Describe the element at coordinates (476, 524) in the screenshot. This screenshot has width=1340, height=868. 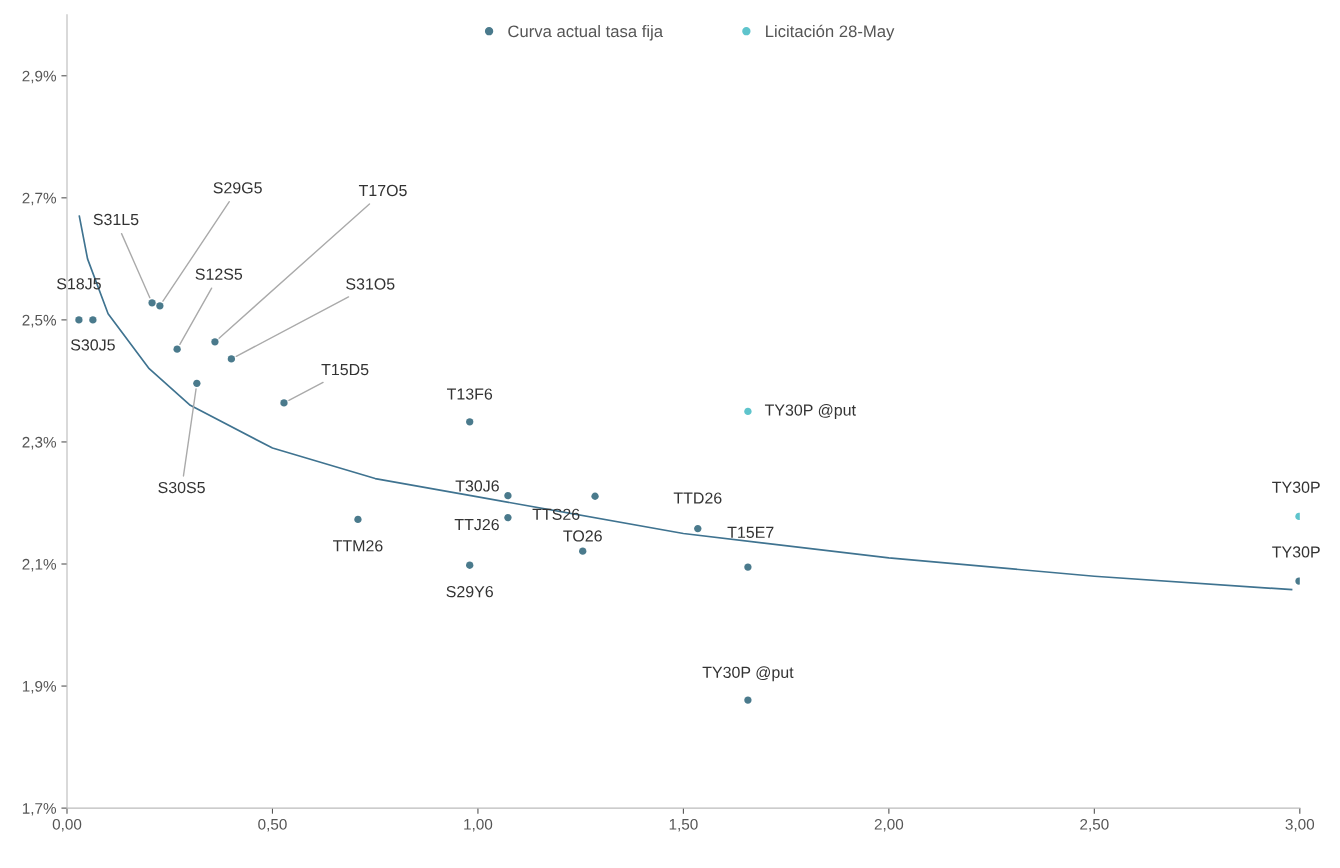
I see `annotation: TTJ26` at that location.